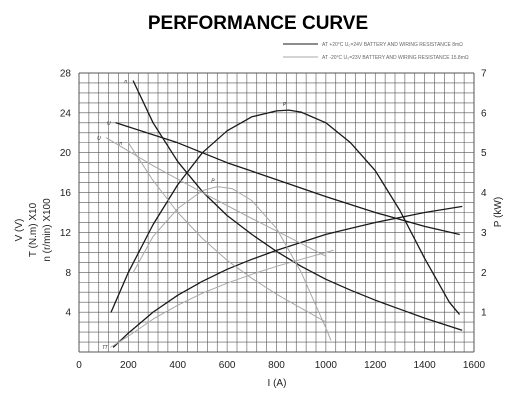 The height and width of the screenshot is (400, 522). Describe the element at coordinates (227, 365) in the screenshot. I see `x-tick-label: 600` at that location.